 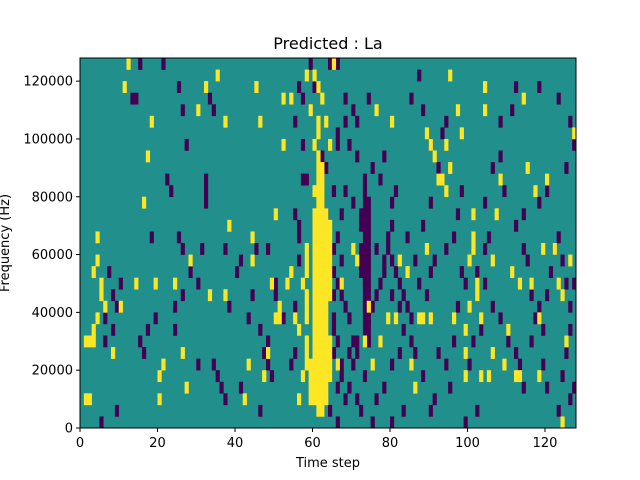 I want to click on y-tick-label: 0, so click(x=69, y=429).